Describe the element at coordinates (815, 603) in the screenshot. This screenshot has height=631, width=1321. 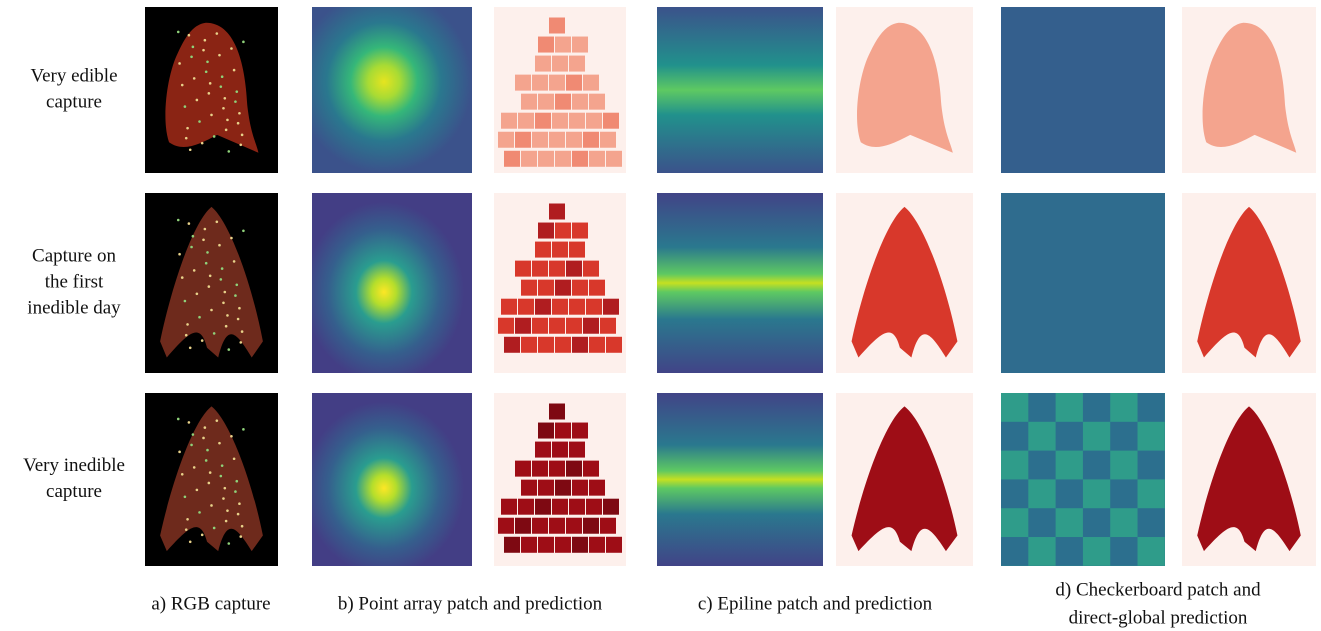
I see `column-caption: c) Epiline patch and prediction` at that location.